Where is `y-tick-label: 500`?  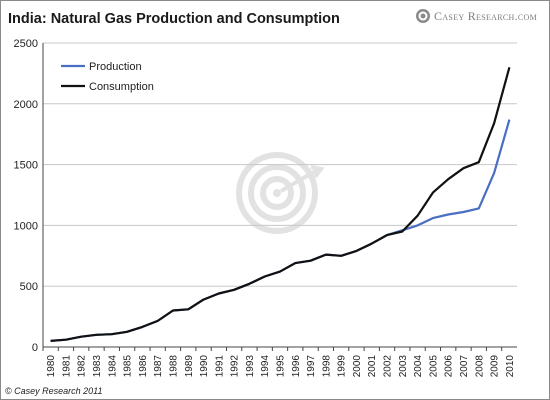 y-tick-label: 500 is located at coordinates (29, 287).